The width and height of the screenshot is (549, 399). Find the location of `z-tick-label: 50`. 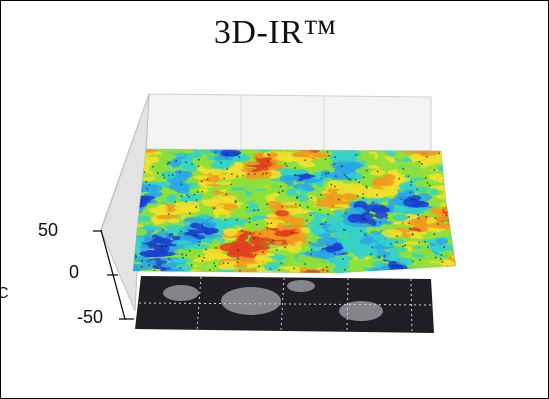

z-tick-label: 50 is located at coordinates (48, 230).